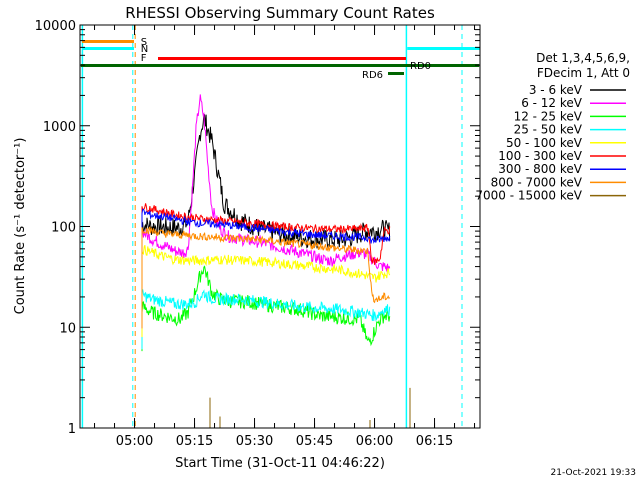 The image size is (640, 480). I want to click on legend-entry-label: 300 - 800 keV, so click(540, 169).